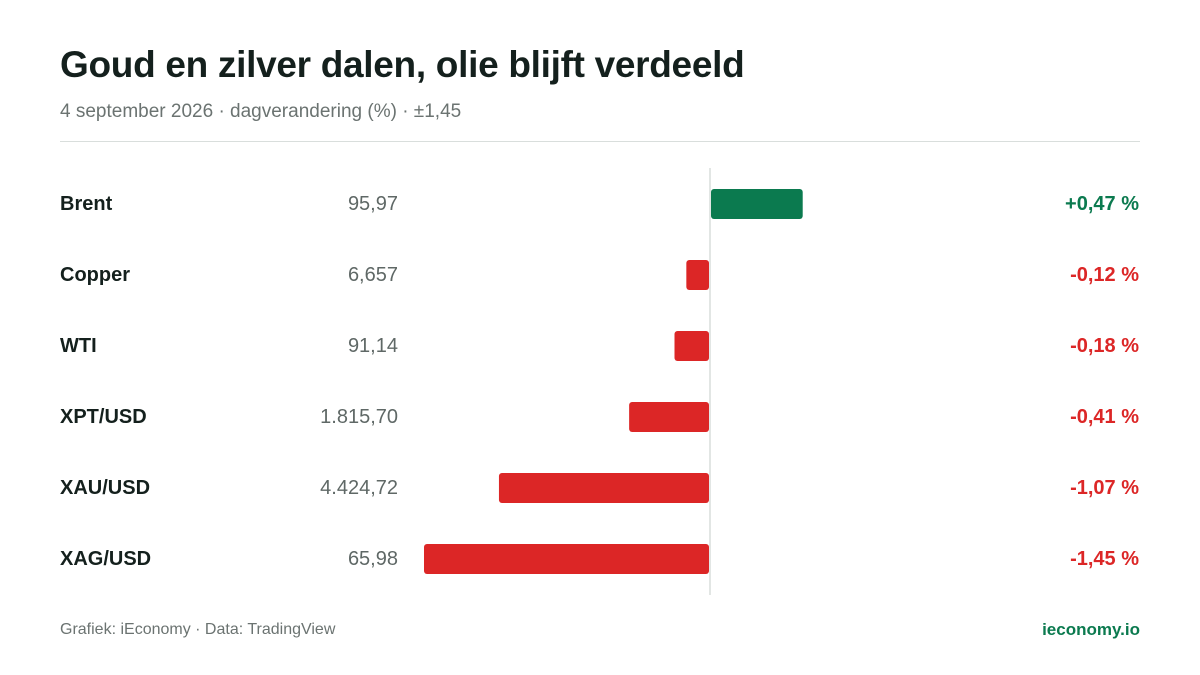 This screenshot has width=1200, height=675. Describe the element at coordinates (1104, 559) in the screenshot. I see `change-label-xag-usd: -1,45 %` at that location.